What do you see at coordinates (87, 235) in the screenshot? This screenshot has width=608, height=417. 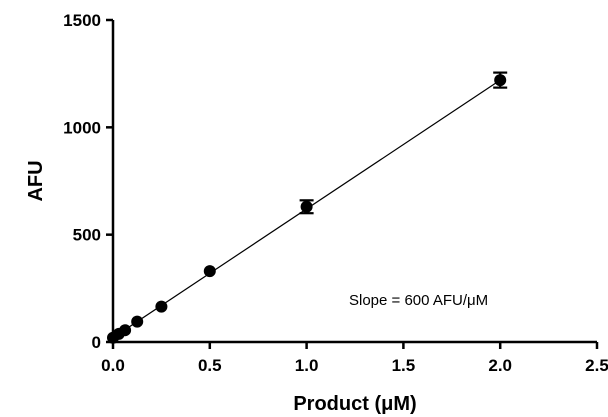 I see `y-tick-label: 500` at bounding box center [87, 235].